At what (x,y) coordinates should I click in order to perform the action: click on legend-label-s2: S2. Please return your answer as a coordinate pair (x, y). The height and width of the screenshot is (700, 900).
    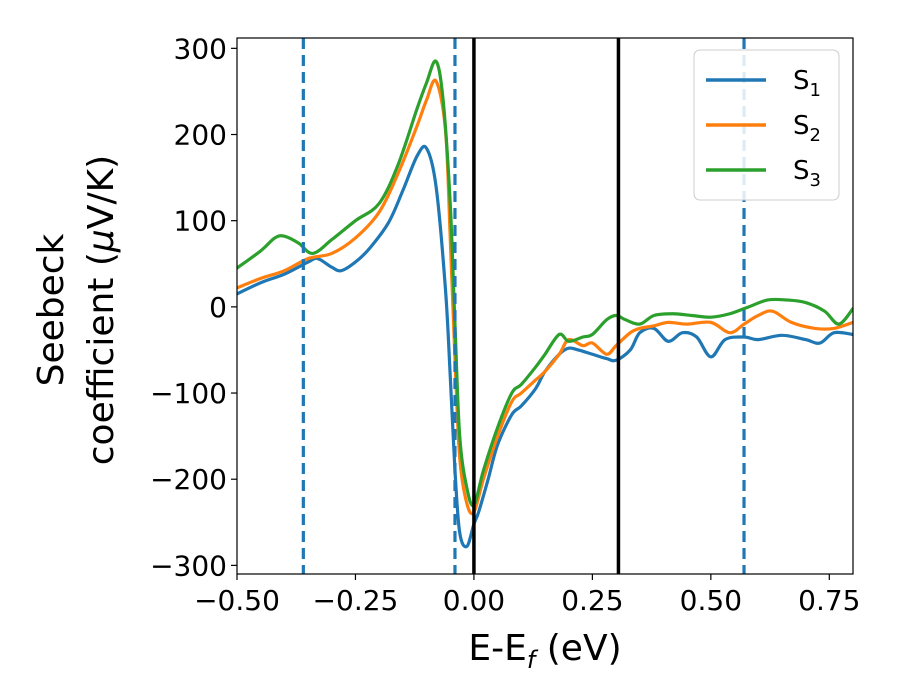
    Looking at the image, I should click on (807, 128).